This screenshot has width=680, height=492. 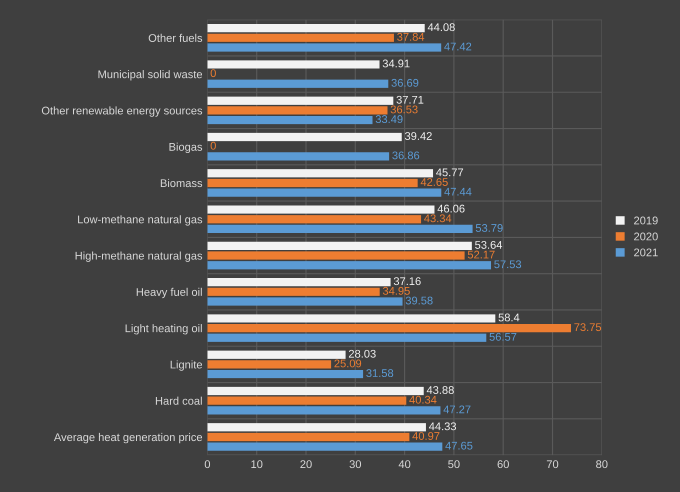 I want to click on y-tick-label: Biomass, so click(x=181, y=183).